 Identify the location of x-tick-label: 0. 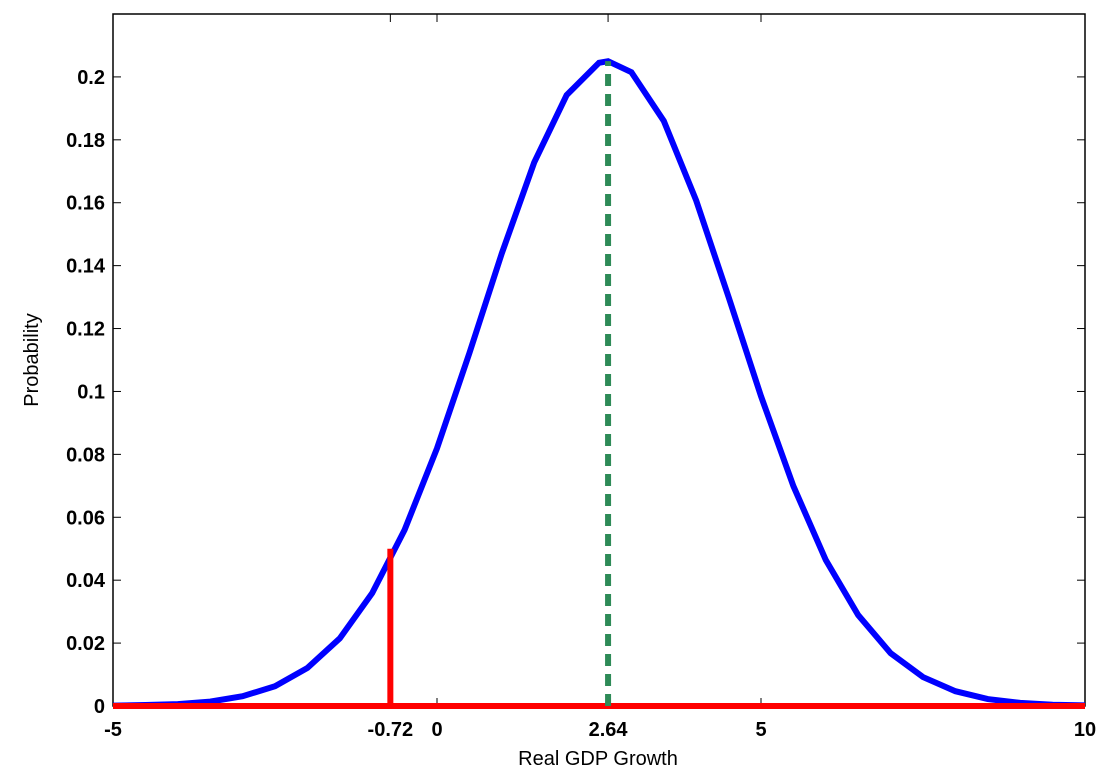
(436, 730).